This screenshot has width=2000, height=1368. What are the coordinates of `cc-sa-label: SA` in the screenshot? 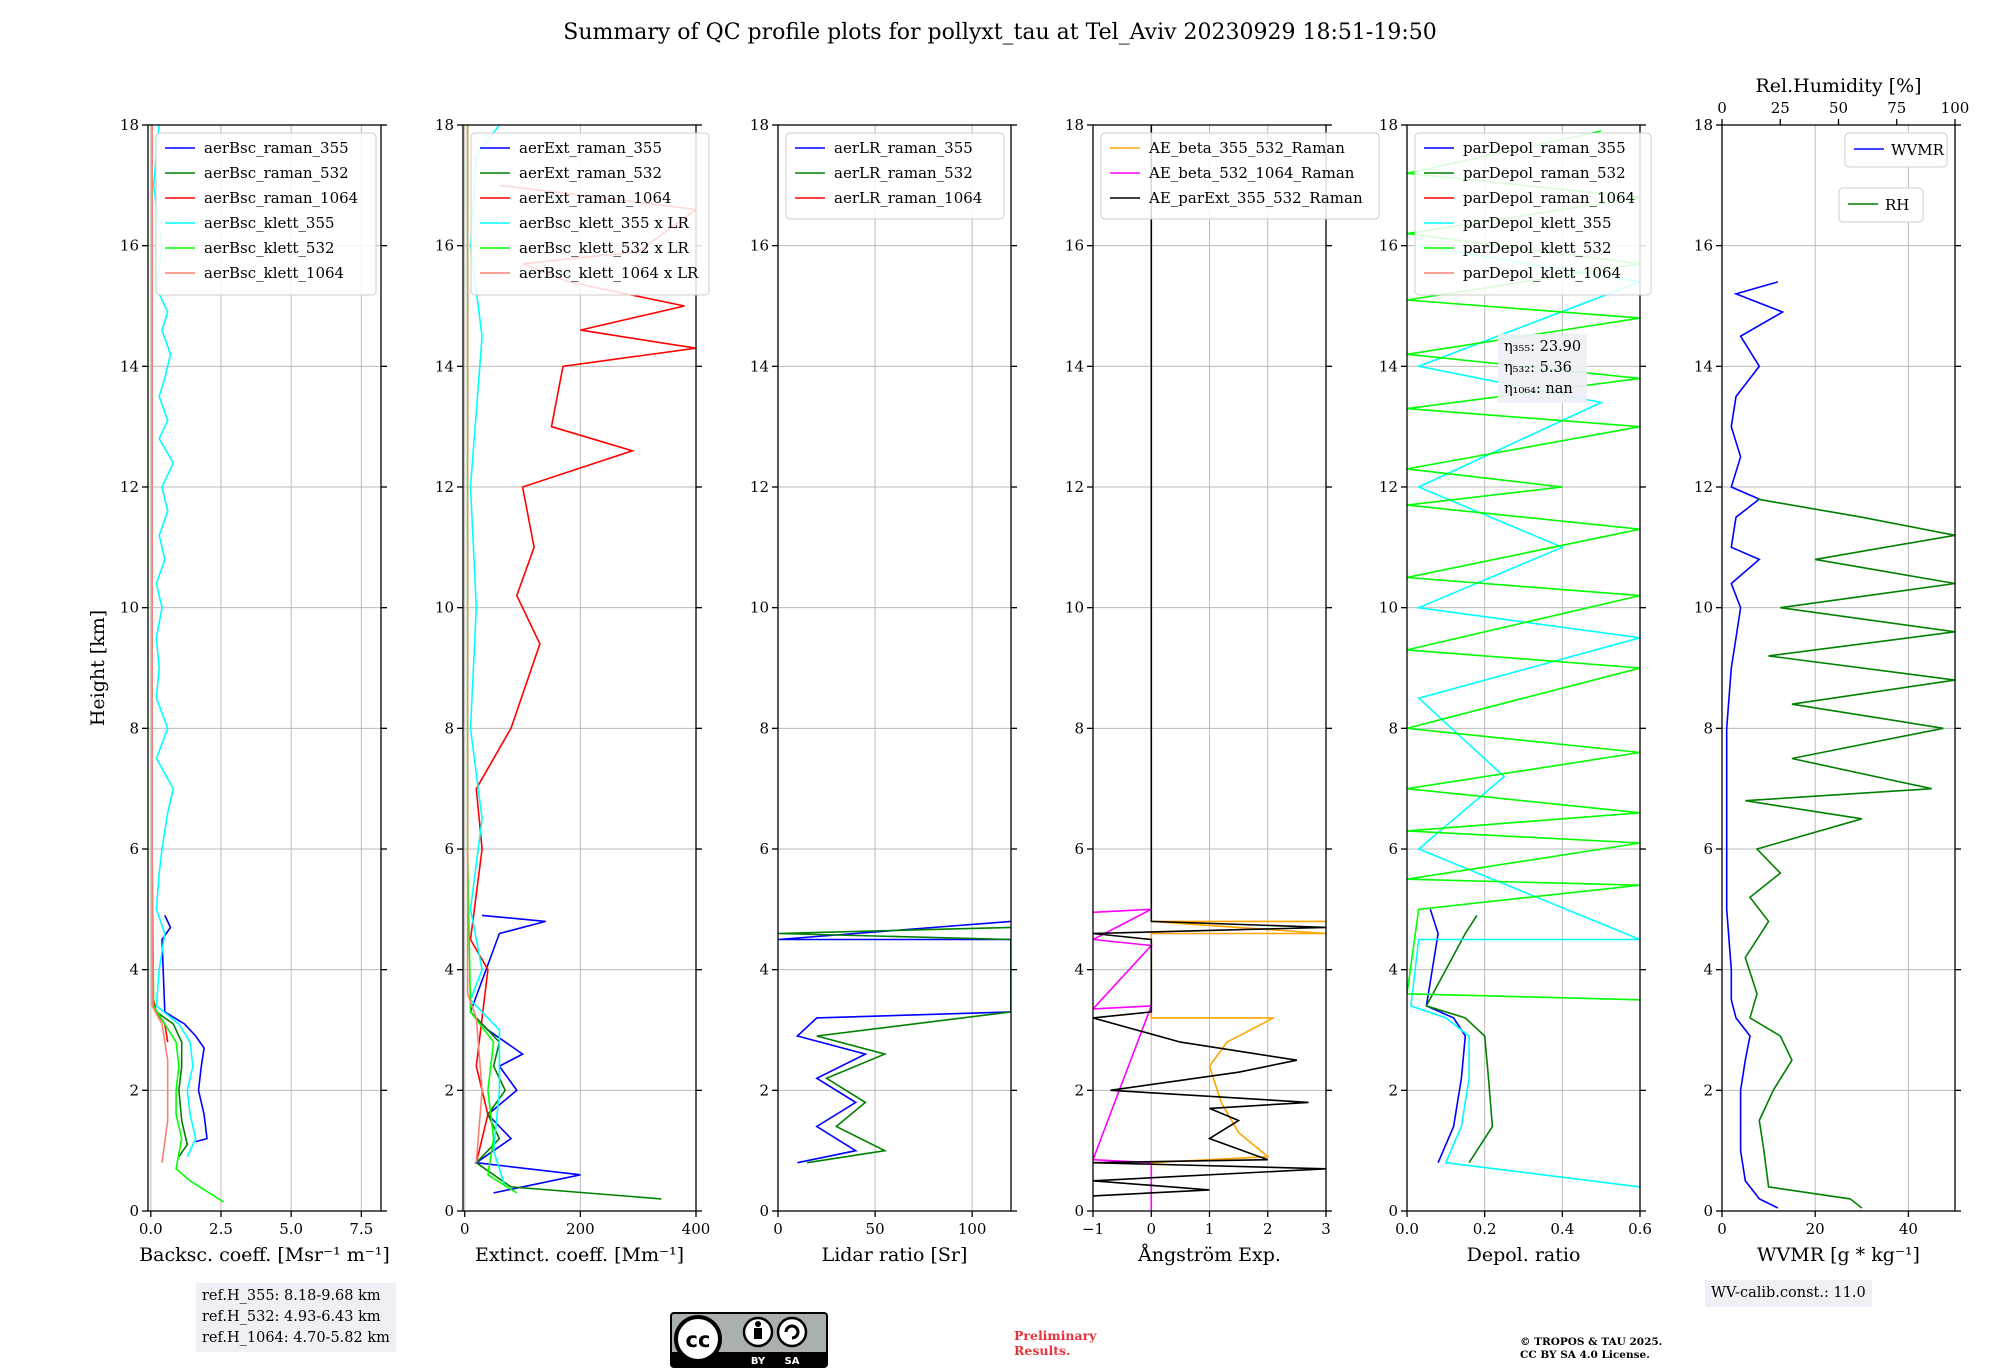 It's located at (792, 1361).